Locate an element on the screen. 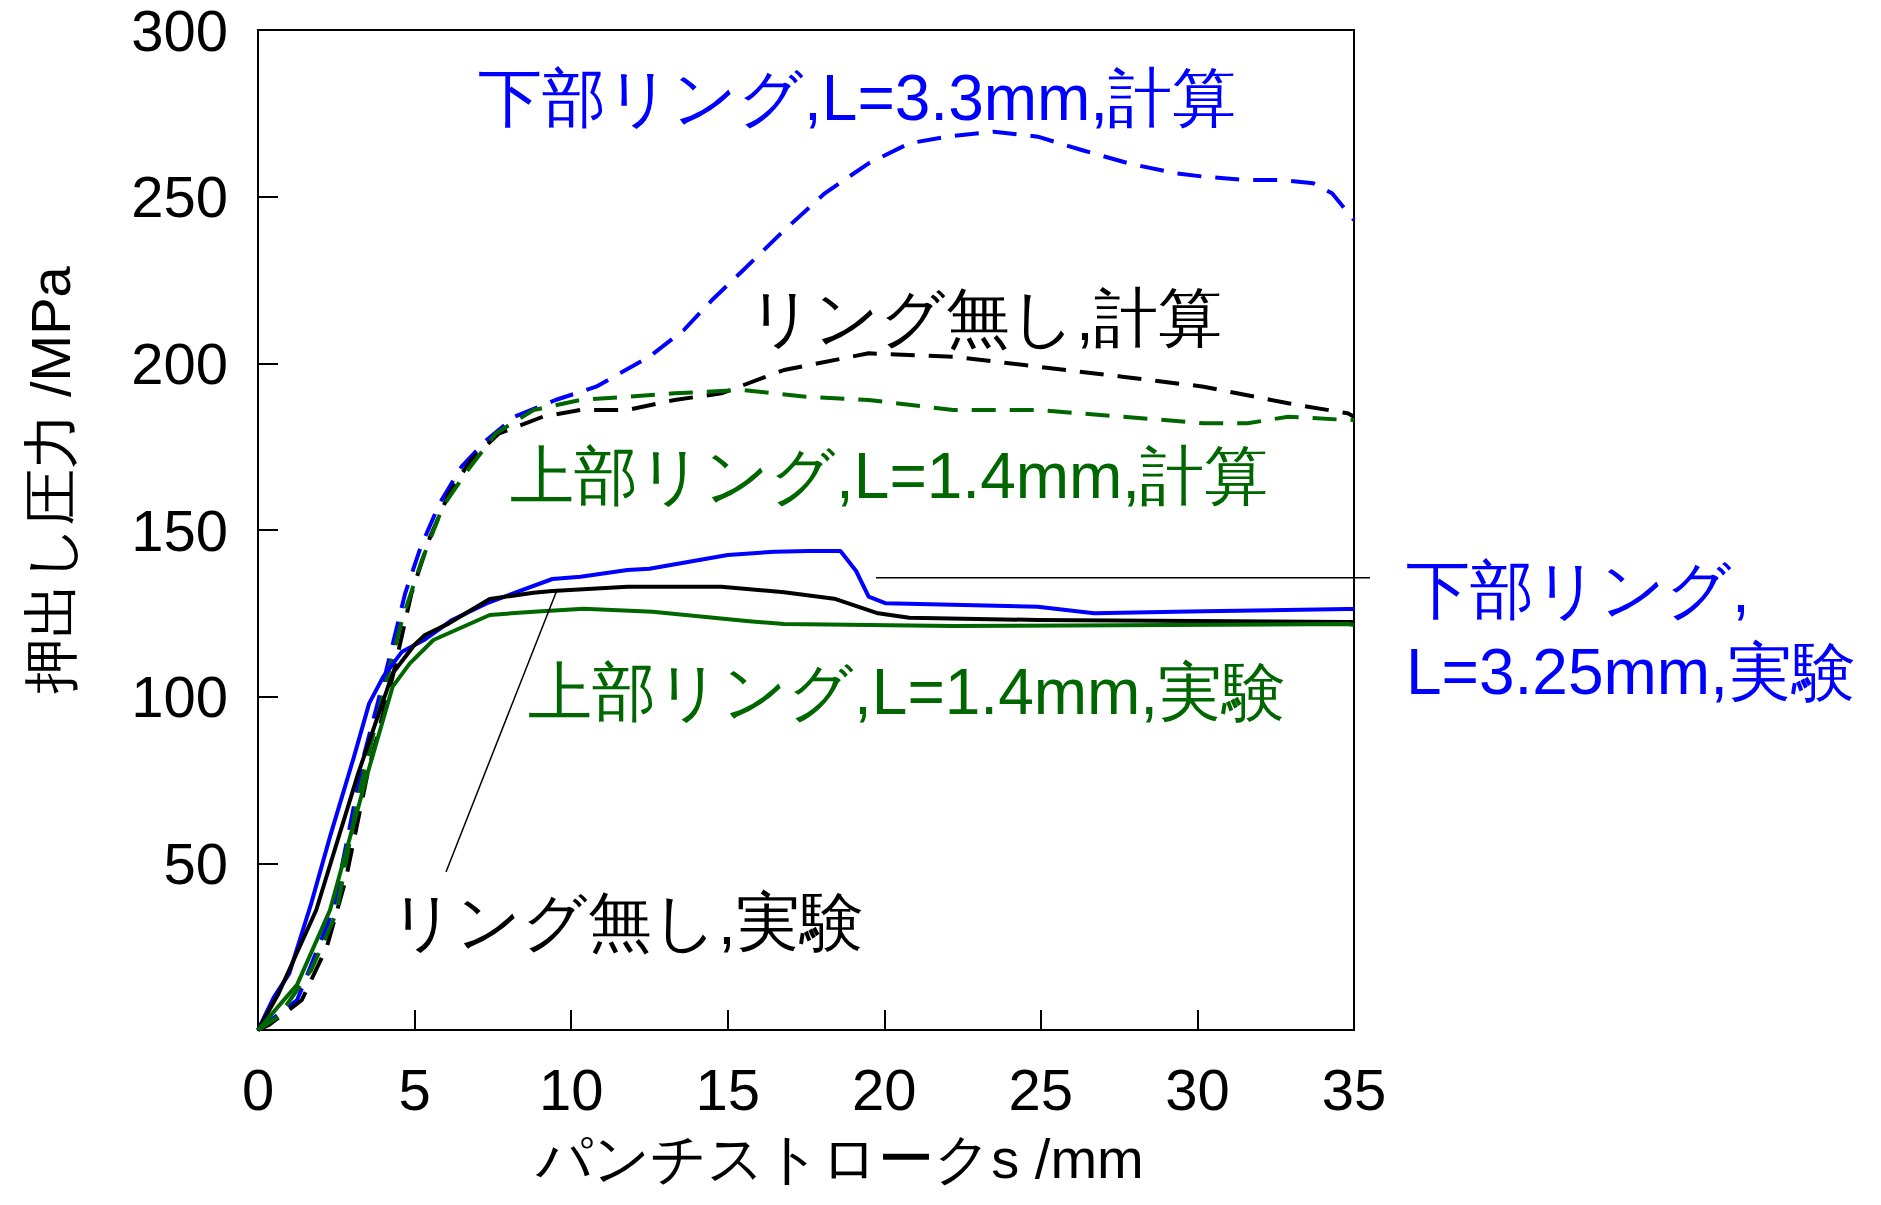 This screenshot has width=1881, height=1205. series-label: 上部リング,L=1.4mm,計算 is located at coordinates (889, 476).